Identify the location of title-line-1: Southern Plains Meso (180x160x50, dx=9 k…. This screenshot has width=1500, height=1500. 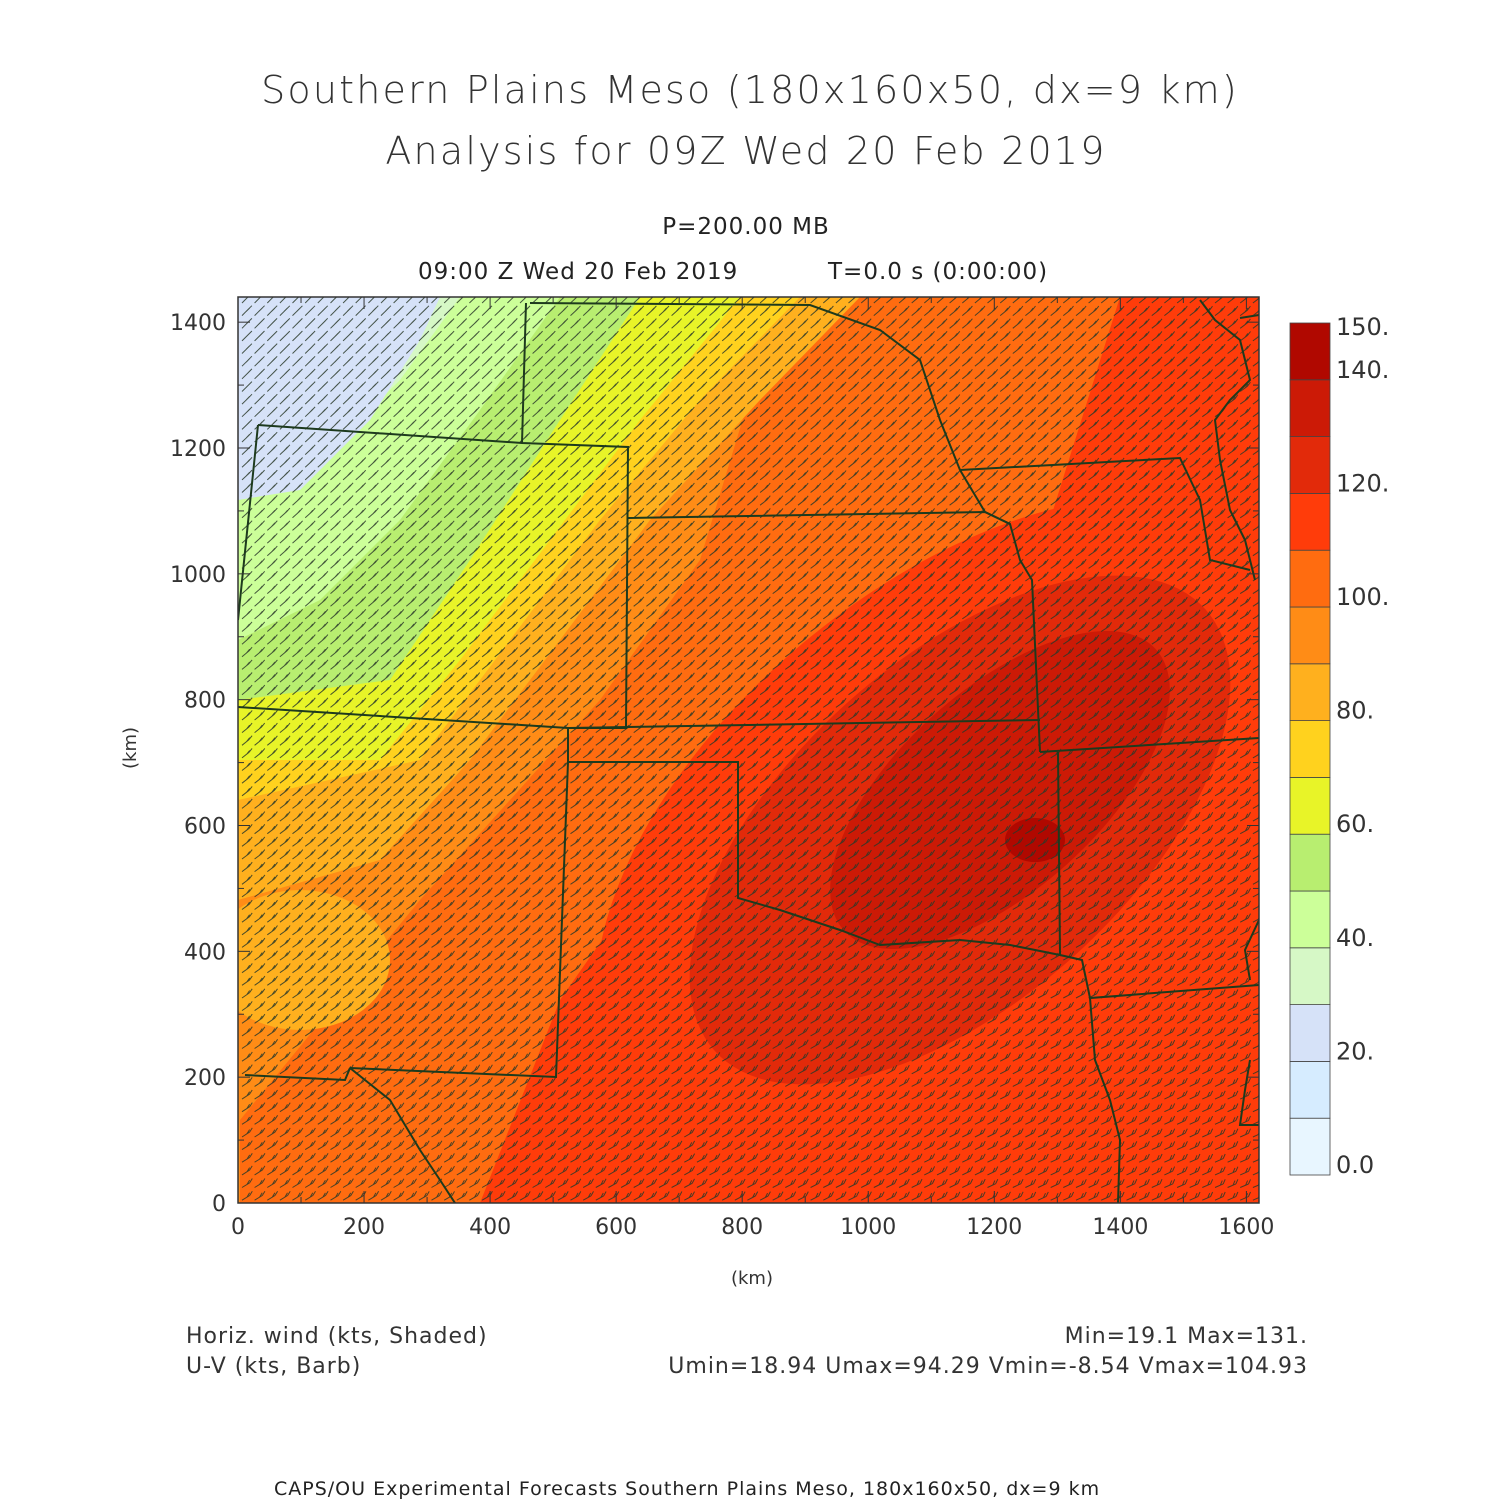
(750, 90).